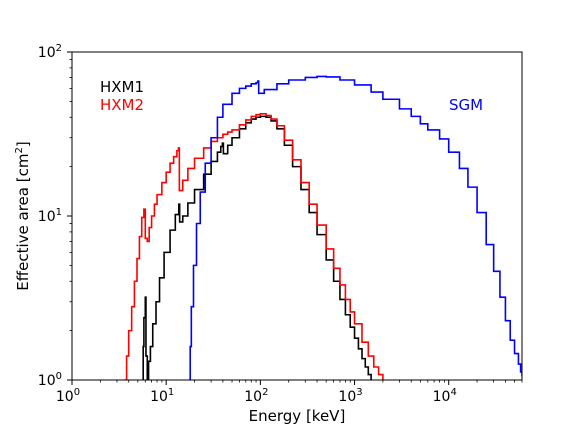 This screenshot has width=581, height=440. I want to click on y-axis-label-close: ], so click(23, 144).